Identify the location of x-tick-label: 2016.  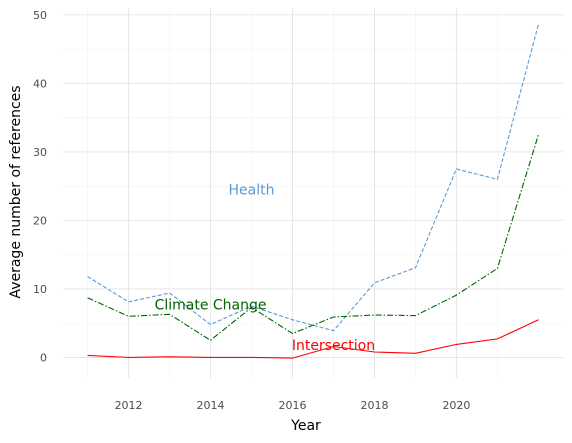
(293, 405).